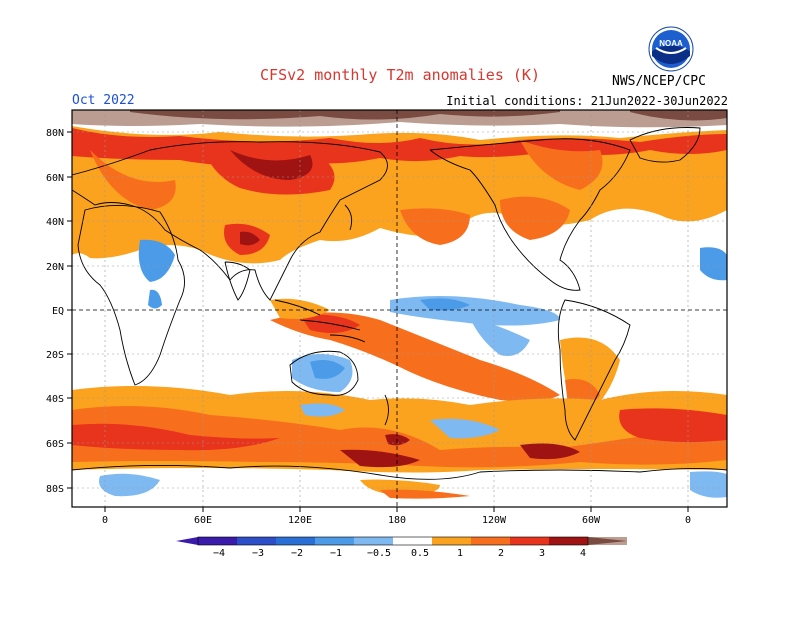  What do you see at coordinates (412, 541) in the screenshot?
I see `colorbar-seg-neutral` at bounding box center [412, 541].